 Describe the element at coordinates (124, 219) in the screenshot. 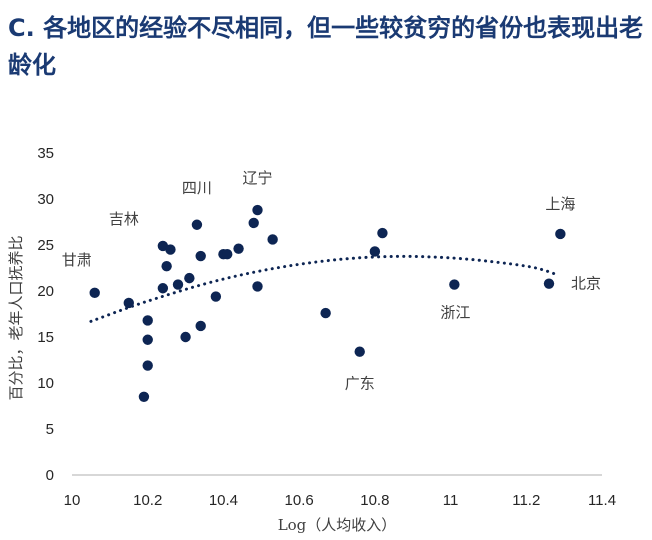

I see `point-label: 吉林` at that location.